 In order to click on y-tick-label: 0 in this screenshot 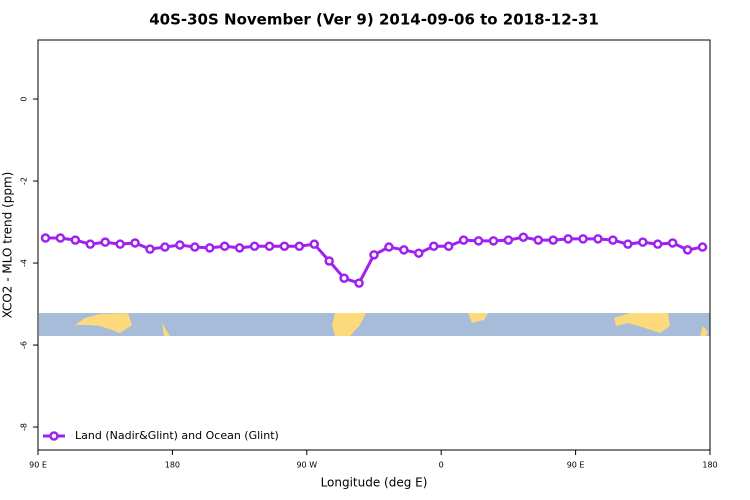, I will do `click(24, 98)`.